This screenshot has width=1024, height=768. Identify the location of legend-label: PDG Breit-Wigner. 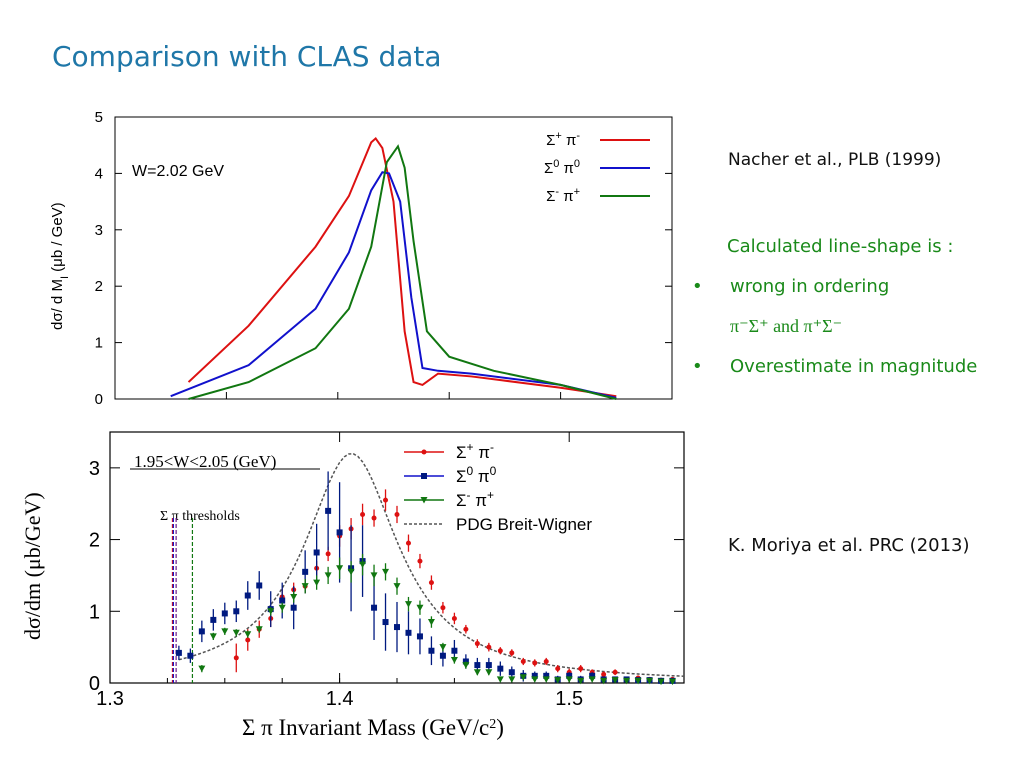
(524, 524).